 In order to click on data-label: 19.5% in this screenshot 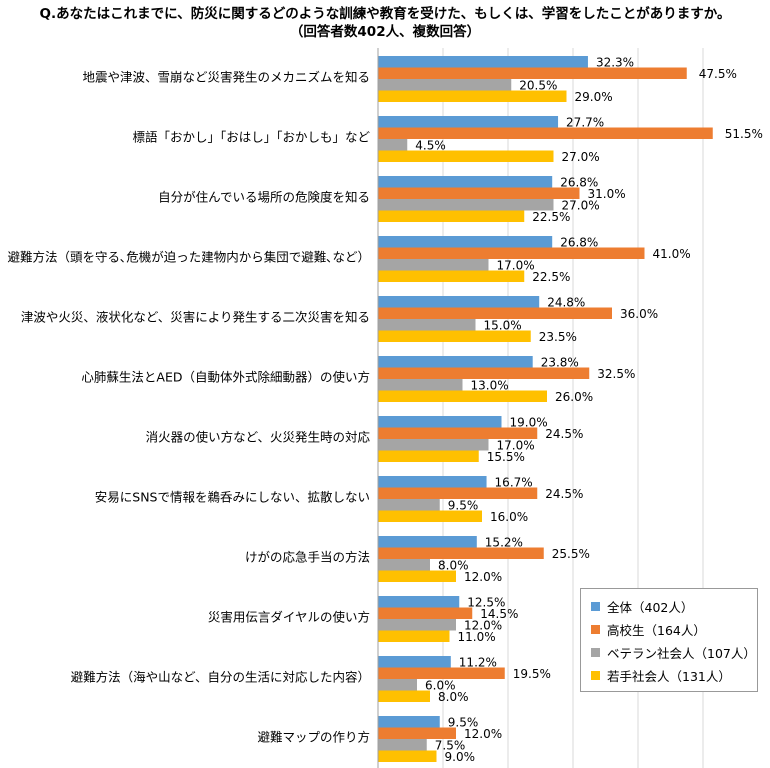, I will do `click(532, 674)`.